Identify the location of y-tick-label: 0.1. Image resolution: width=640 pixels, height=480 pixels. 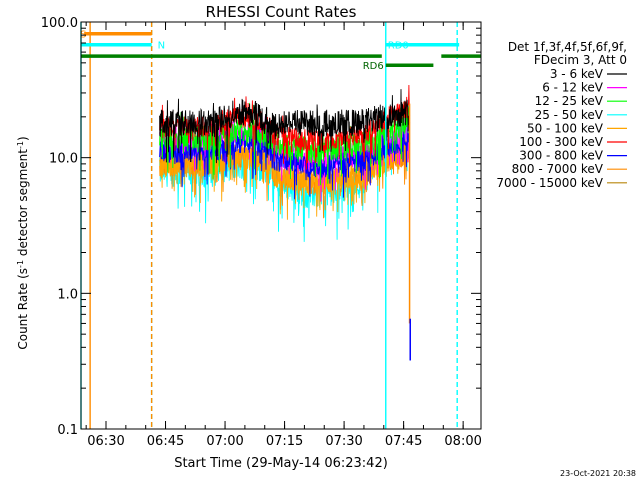
(67, 430).